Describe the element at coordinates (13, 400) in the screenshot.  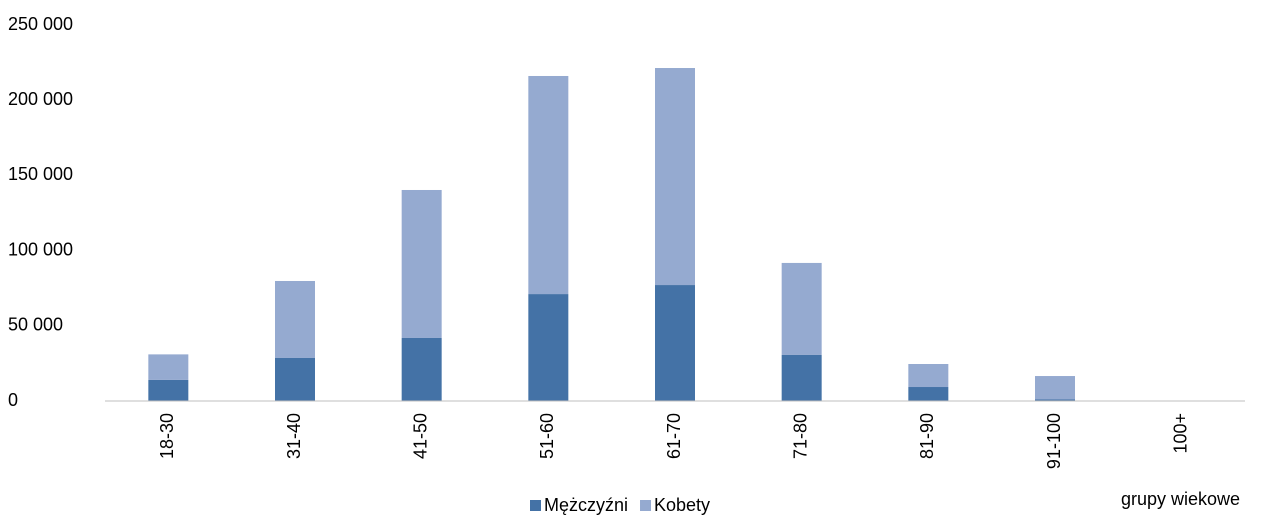
I see `y-tick-label: 0` at that location.